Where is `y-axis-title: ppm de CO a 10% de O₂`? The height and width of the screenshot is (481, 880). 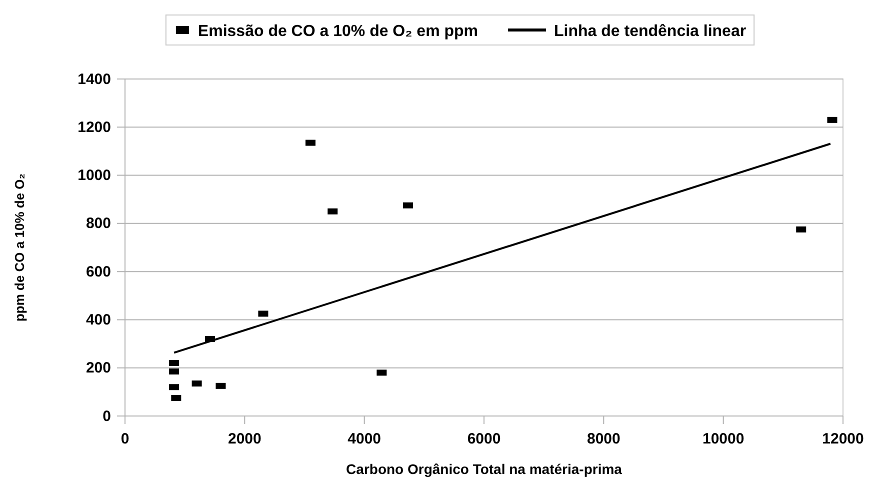
y-axis-title: ppm de CO a 10% de O₂ is located at coordinates (19, 247).